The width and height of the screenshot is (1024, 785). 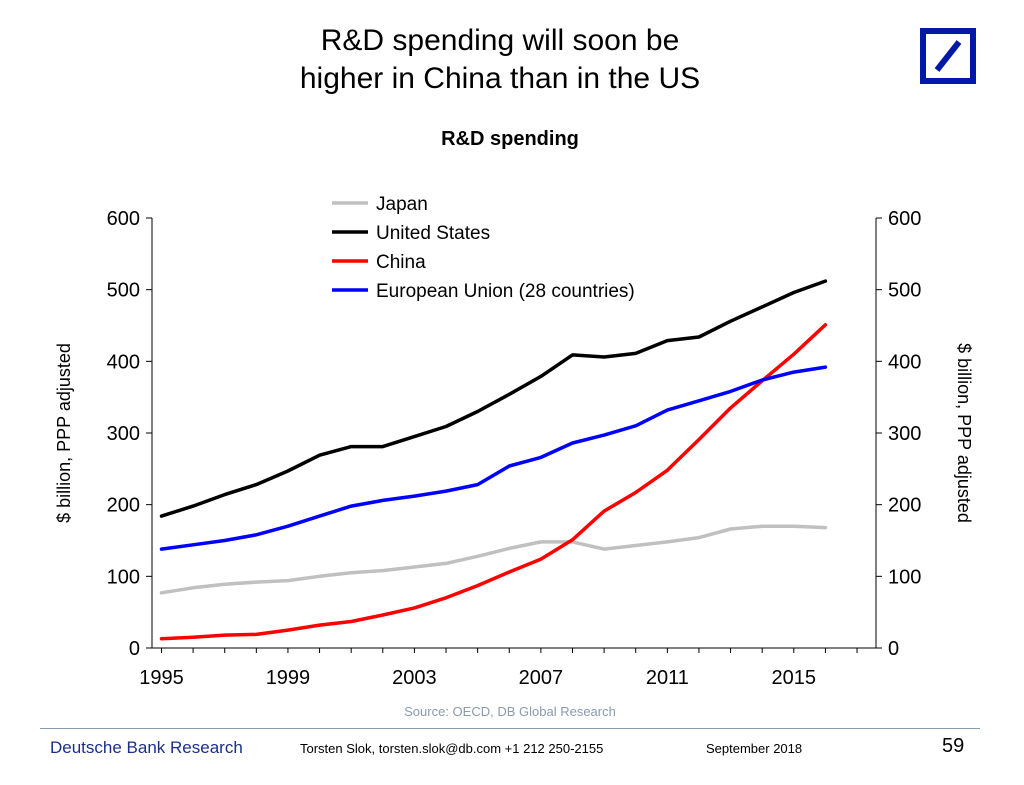 I want to click on y-tick-label-right: 0, so click(x=893, y=649).